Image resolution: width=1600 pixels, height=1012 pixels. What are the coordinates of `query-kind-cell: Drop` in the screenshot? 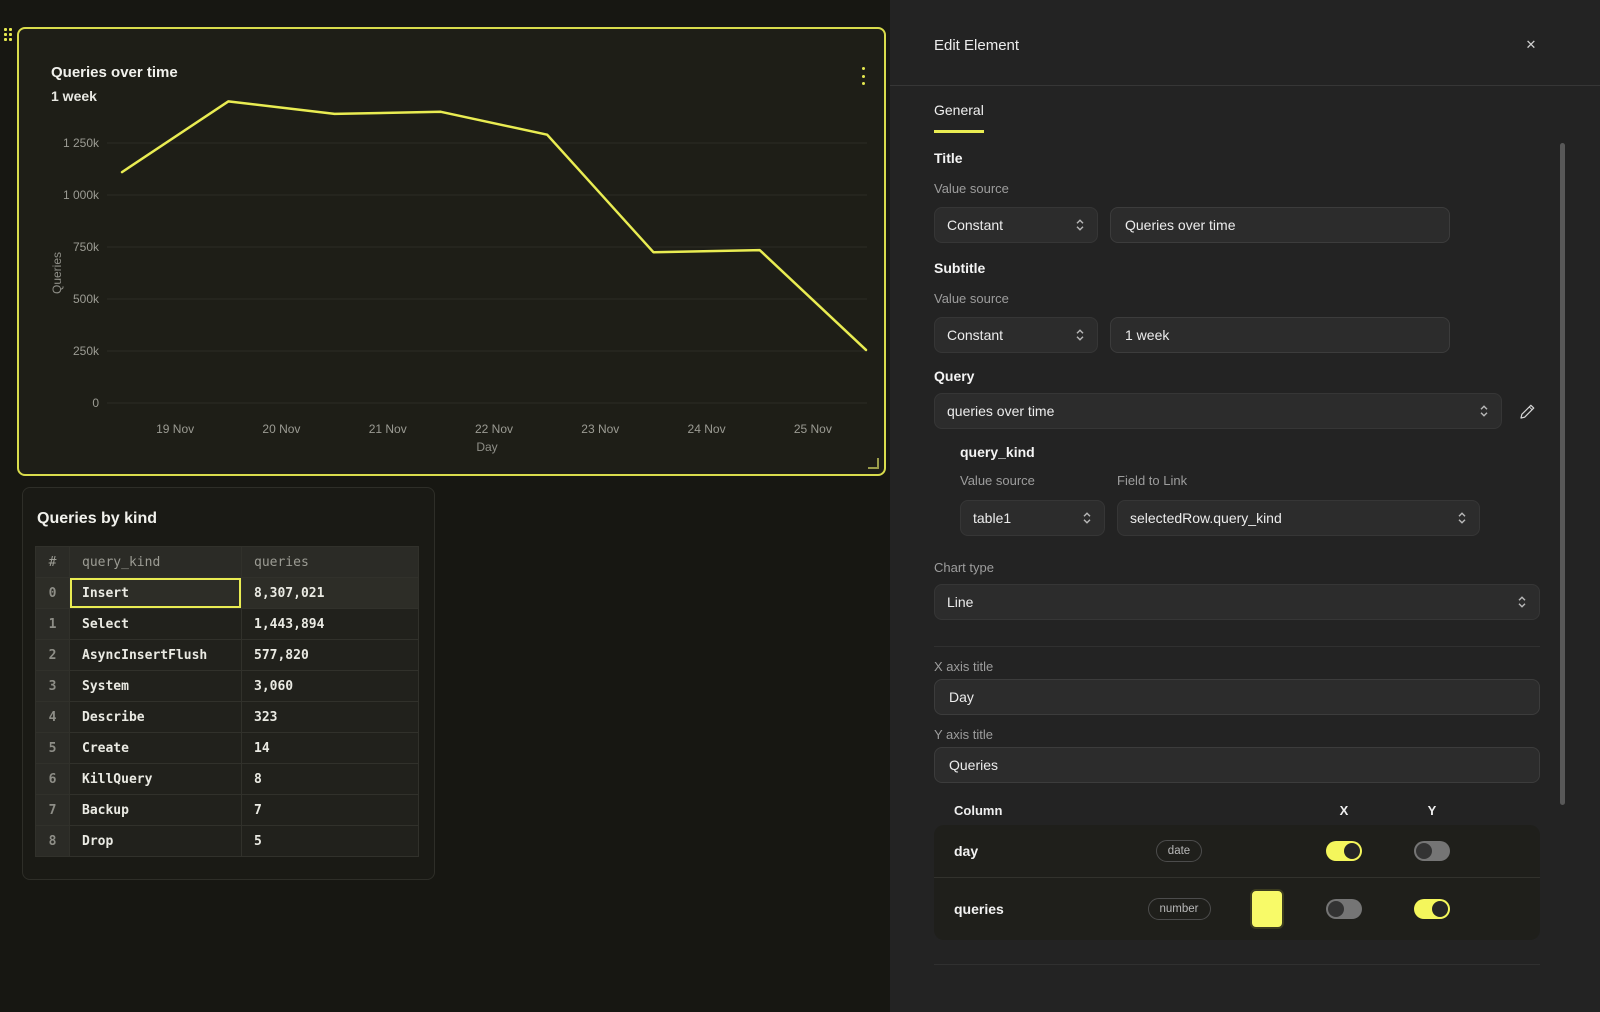 It's located at (155, 841).